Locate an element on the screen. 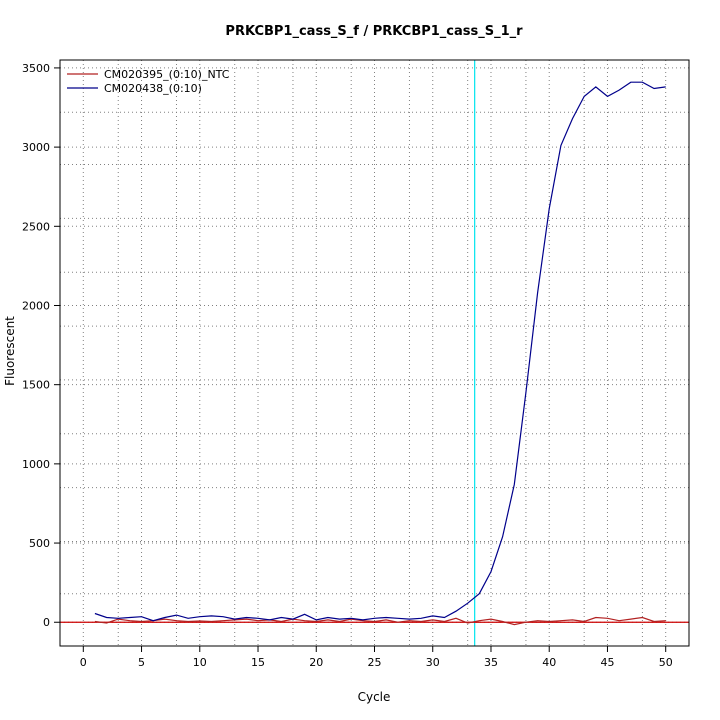 The image size is (720, 720). legend-label-2: CM020438_(0:10) is located at coordinates (153, 88).